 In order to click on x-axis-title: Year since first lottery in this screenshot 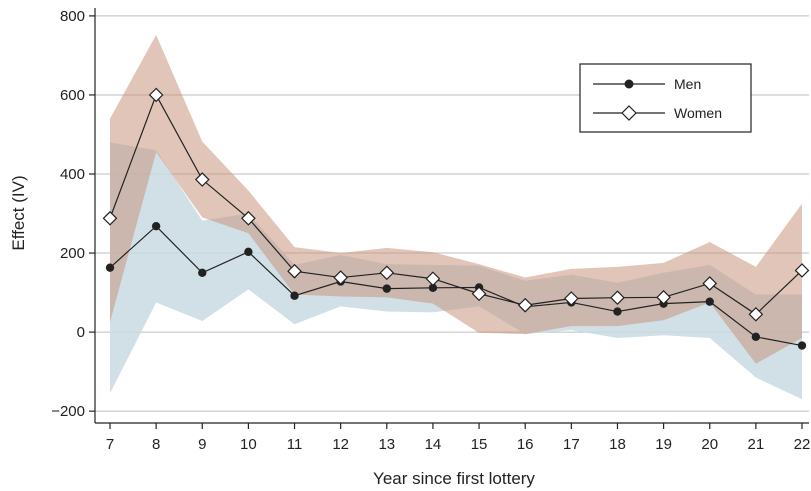, I will do `click(454, 478)`.